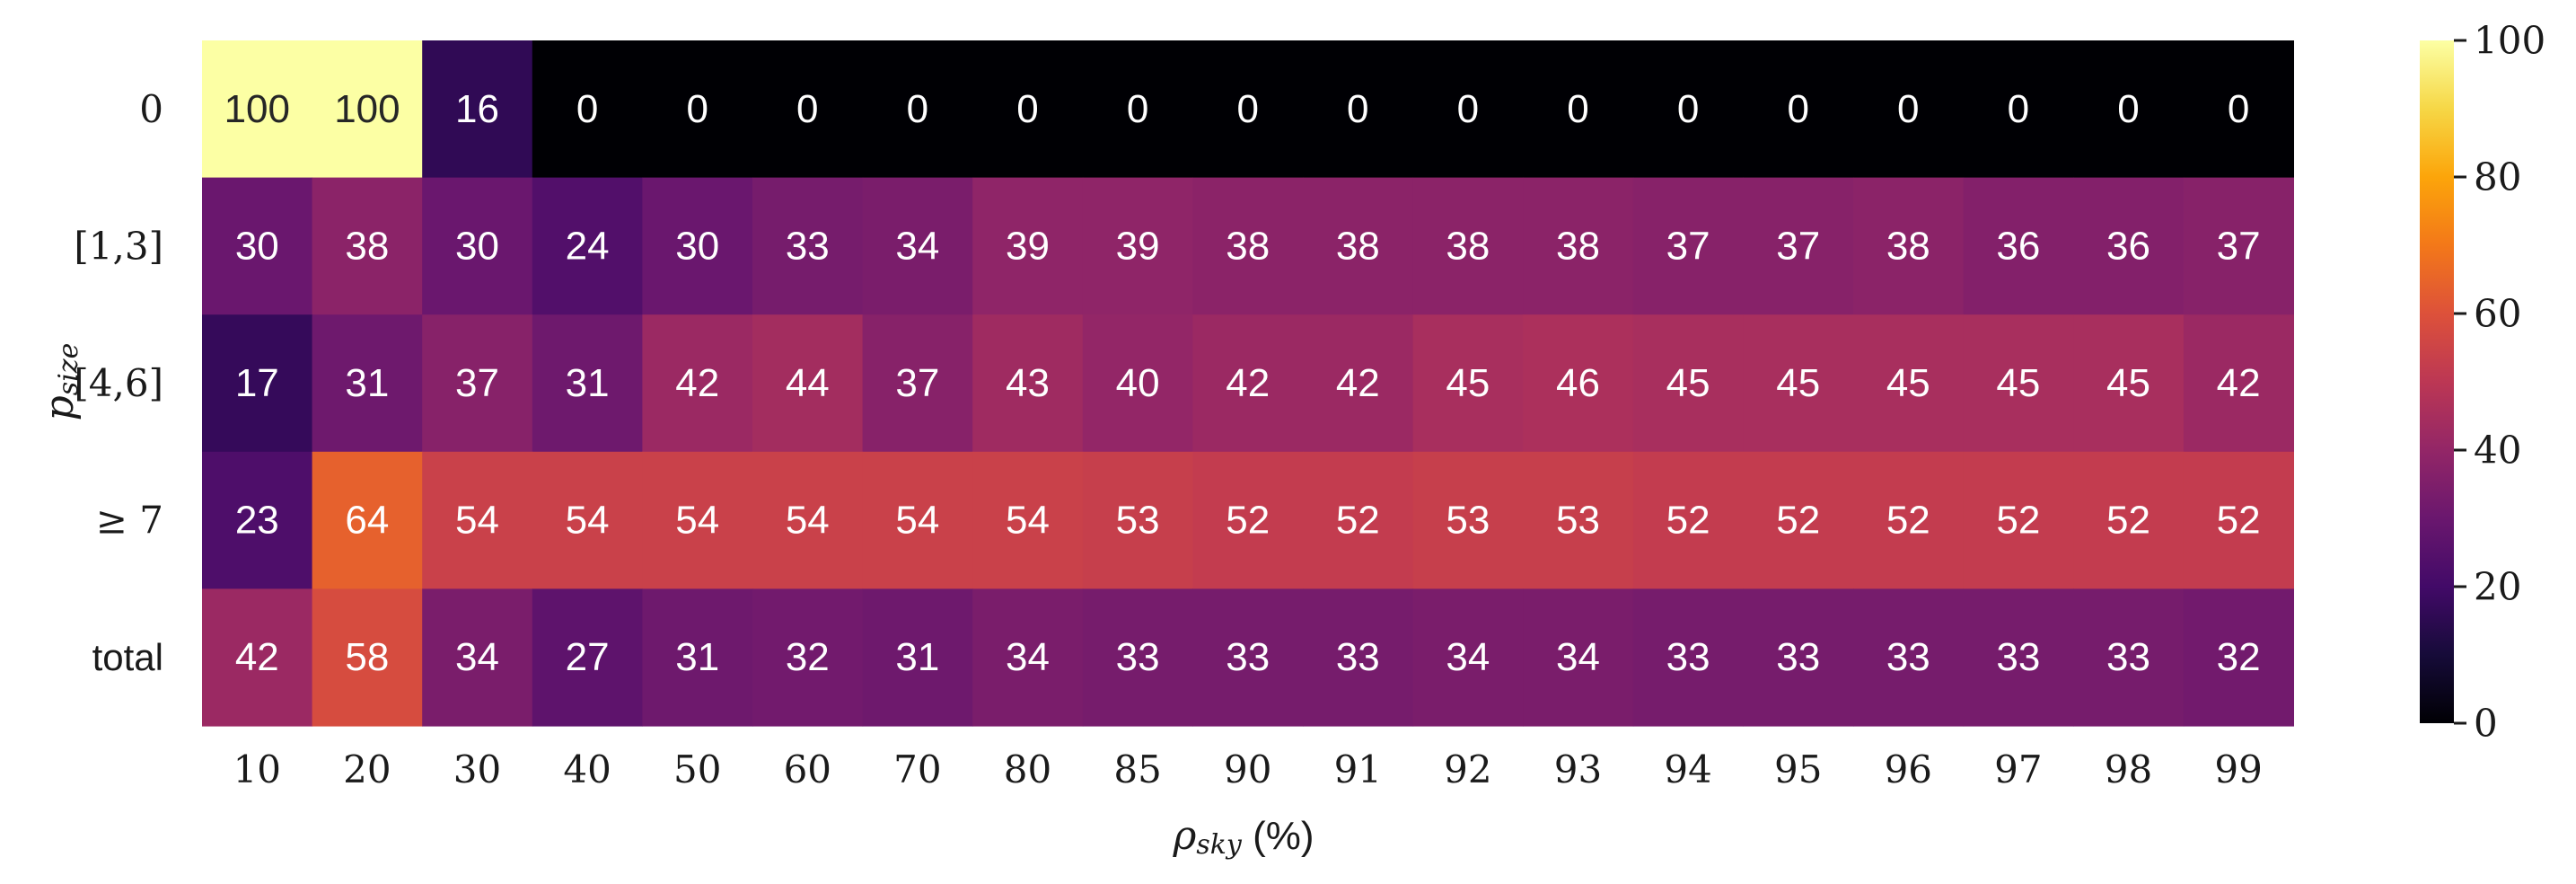  What do you see at coordinates (118, 382) in the screenshot?
I see `y-tick-labels: 0 [1,3] [4,6] ≥ 7 total` at bounding box center [118, 382].